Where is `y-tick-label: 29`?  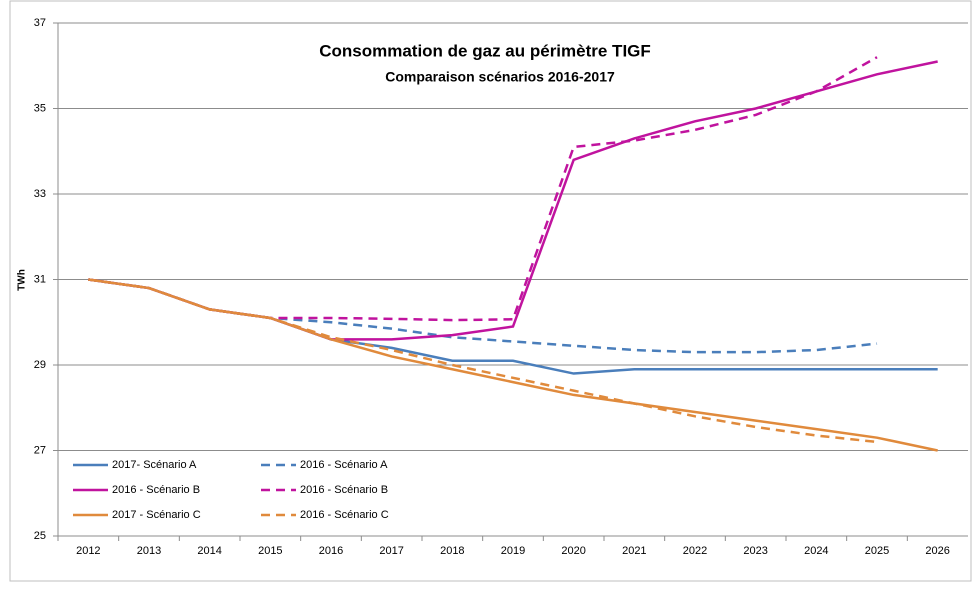 y-tick-label: 29 is located at coordinates (40, 365).